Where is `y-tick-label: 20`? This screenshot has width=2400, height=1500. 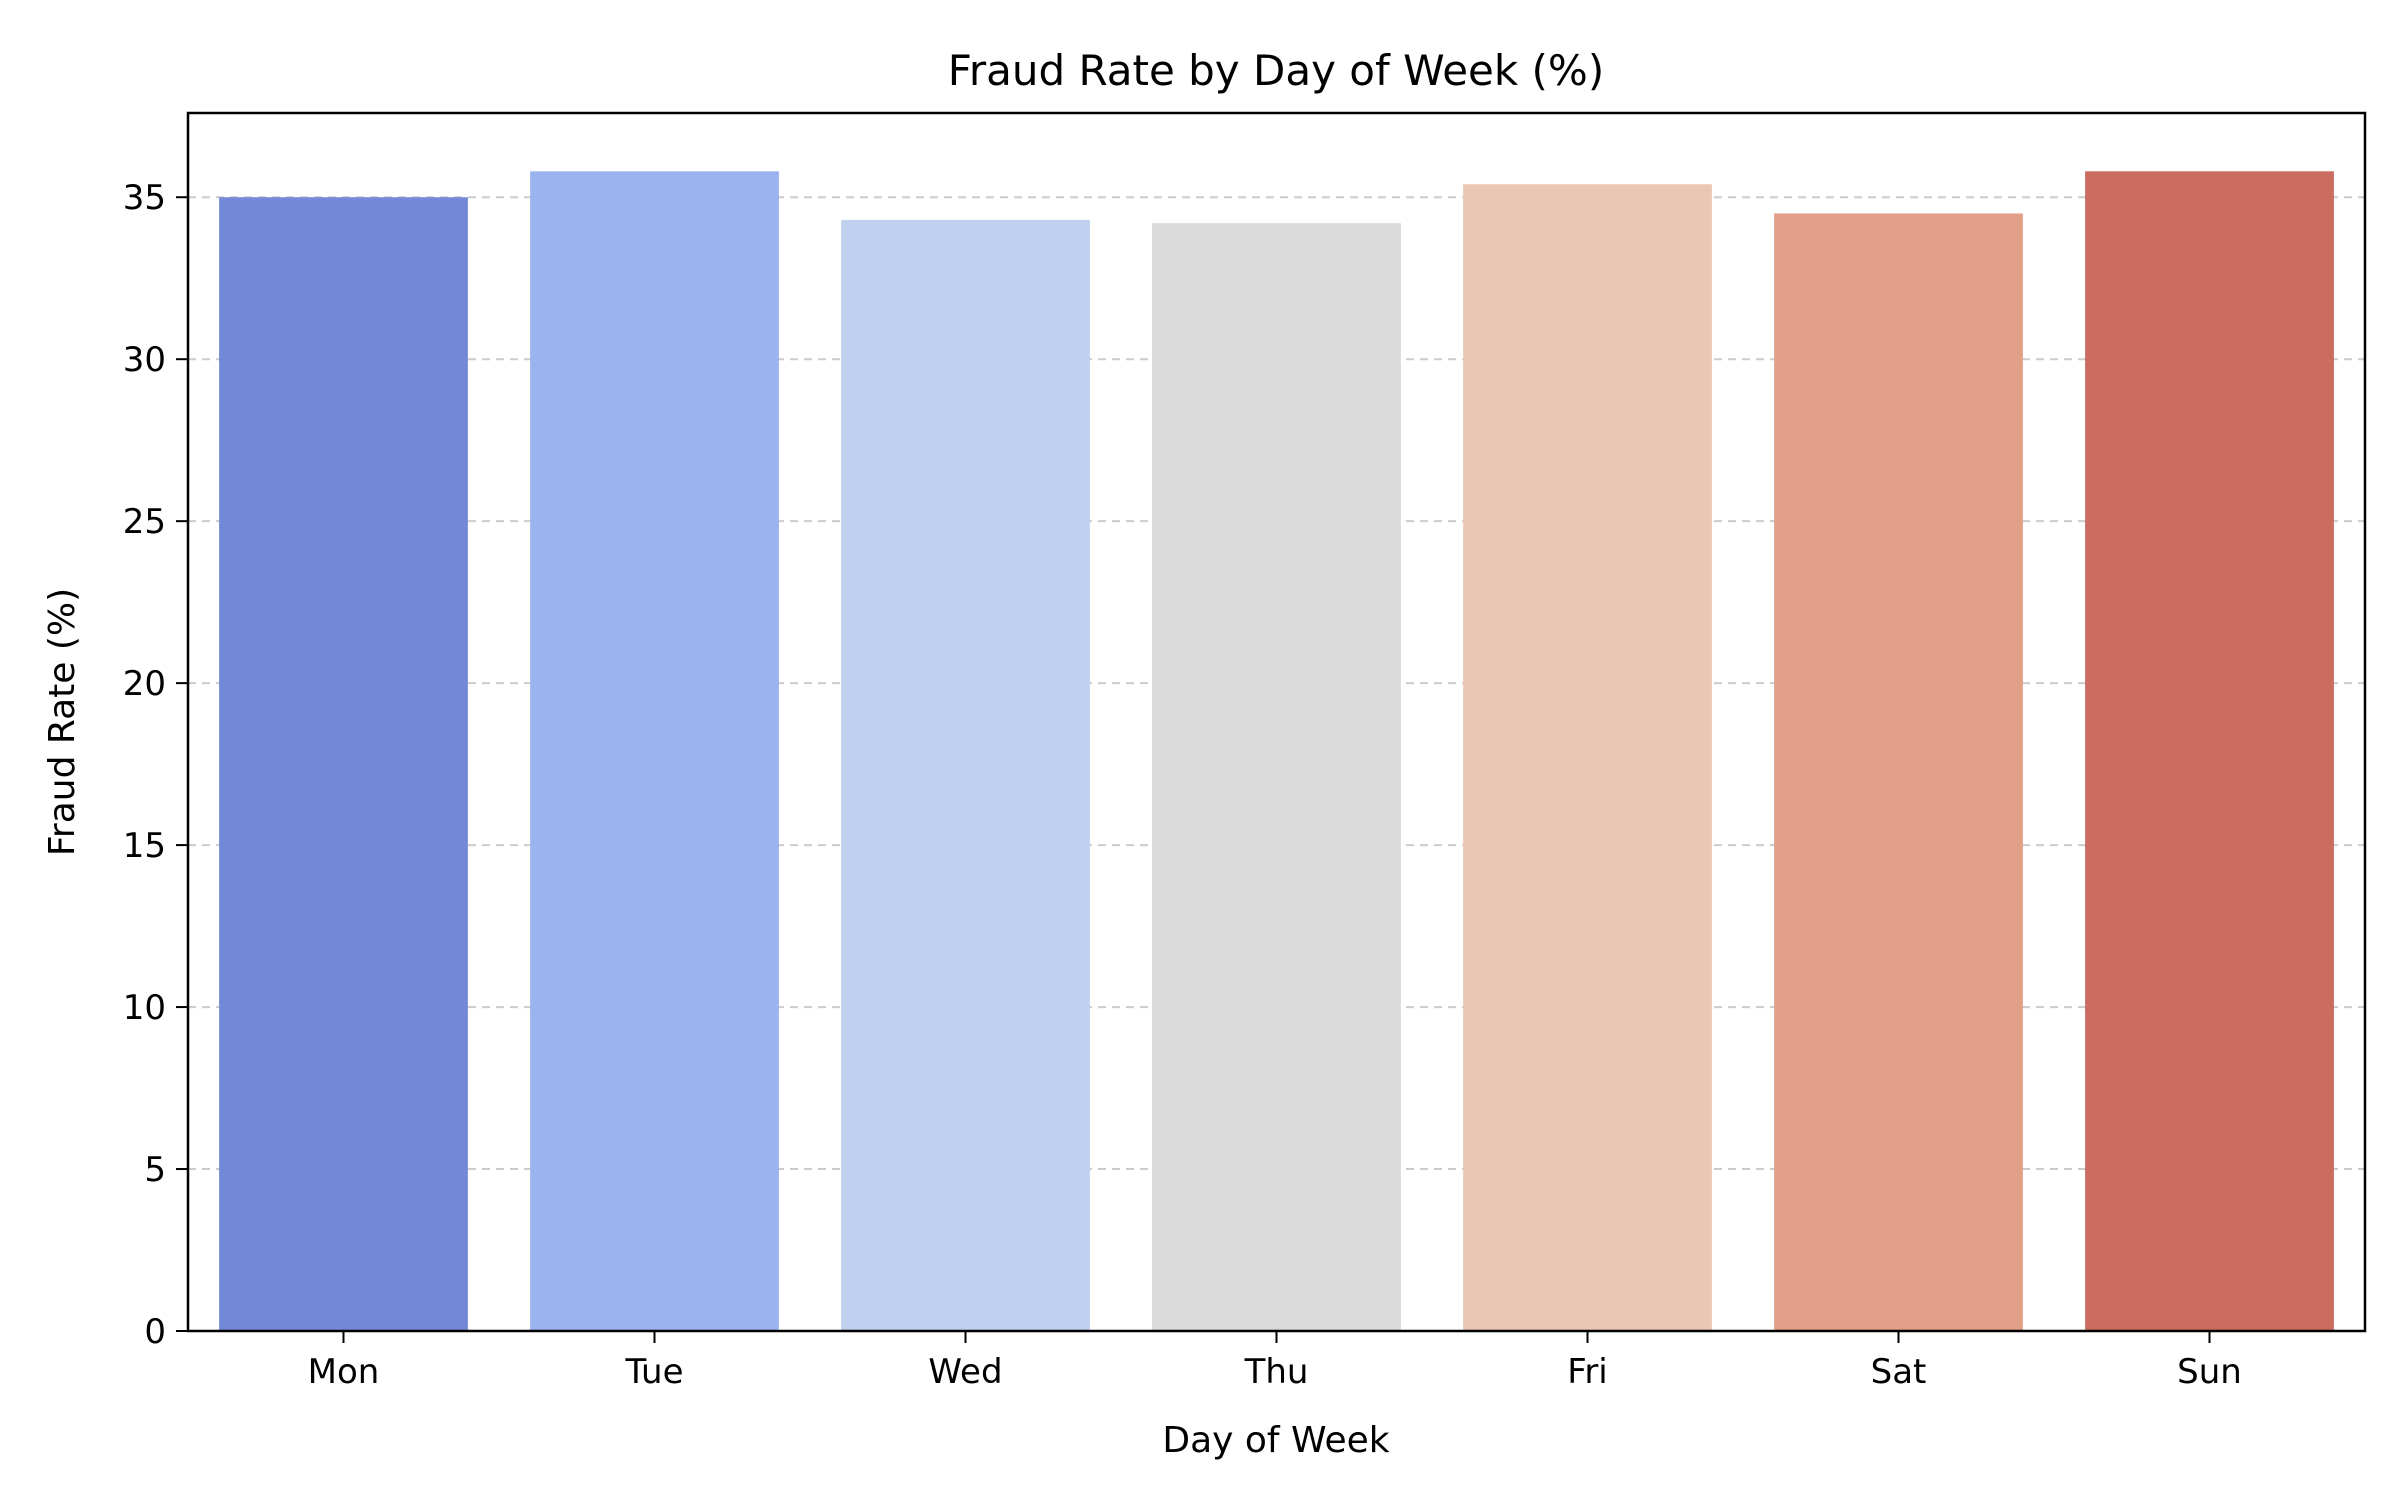 y-tick-label: 20 is located at coordinates (144, 684).